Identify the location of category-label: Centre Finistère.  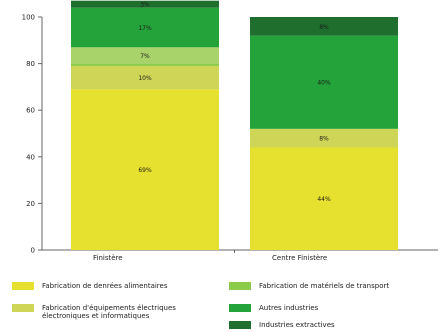
(299, 258).